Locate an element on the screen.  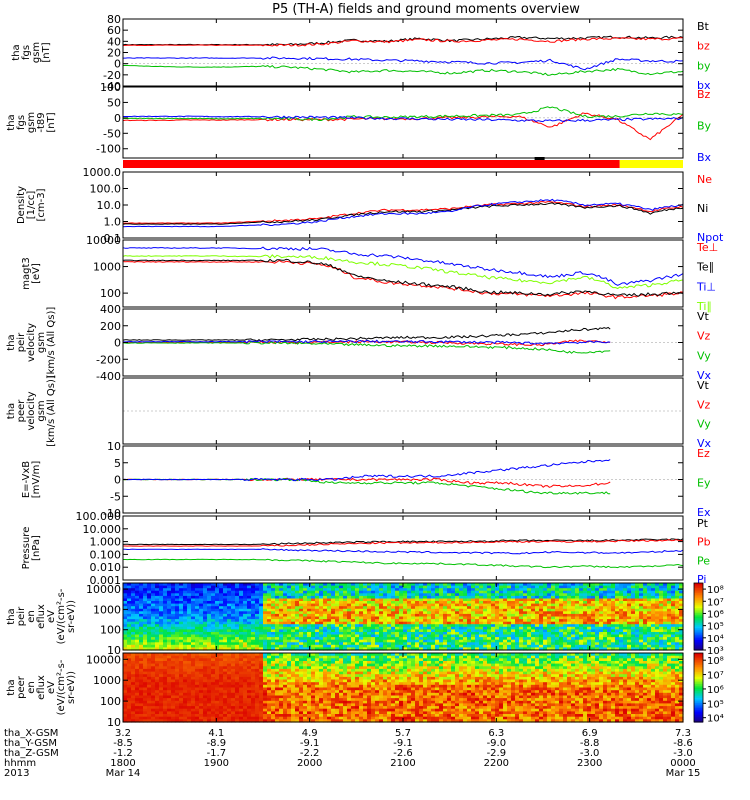
y-tick-label: 1000.0 is located at coordinates (102, 172).